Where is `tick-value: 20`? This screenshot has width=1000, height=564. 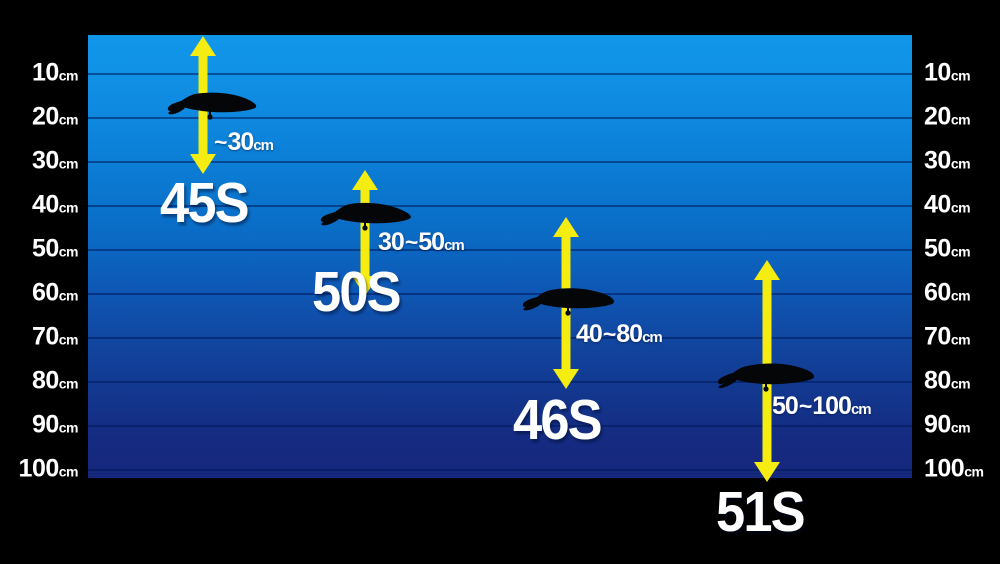 tick-value: 20 is located at coordinates (45, 116).